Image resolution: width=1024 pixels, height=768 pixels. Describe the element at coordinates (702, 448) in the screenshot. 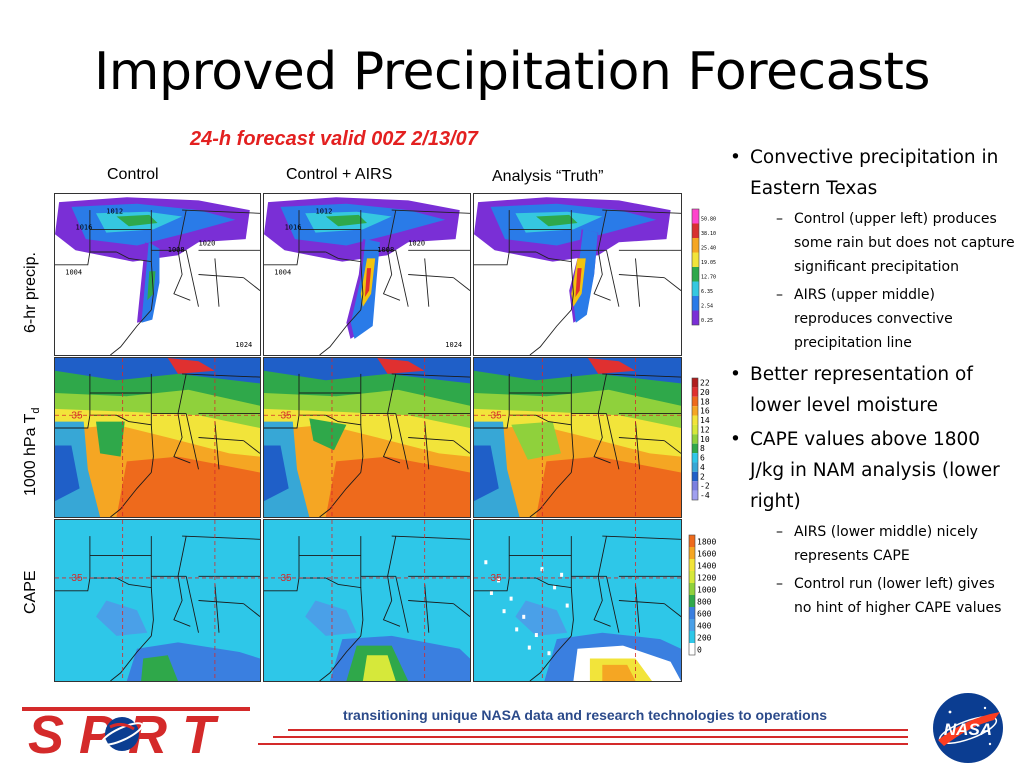

I see `legend-tick-label: 8` at that location.